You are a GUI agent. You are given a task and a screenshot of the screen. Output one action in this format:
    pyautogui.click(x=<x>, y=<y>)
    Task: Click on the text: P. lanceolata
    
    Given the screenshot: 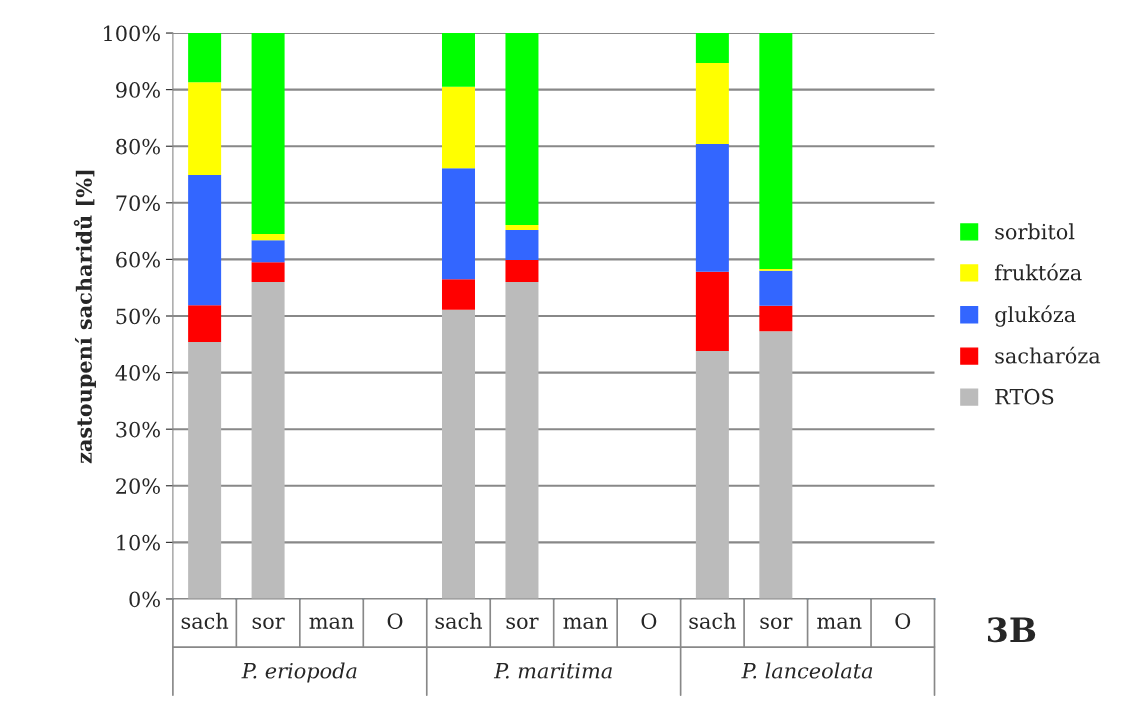 What is the action you would take?
    pyautogui.click(x=807, y=670)
    